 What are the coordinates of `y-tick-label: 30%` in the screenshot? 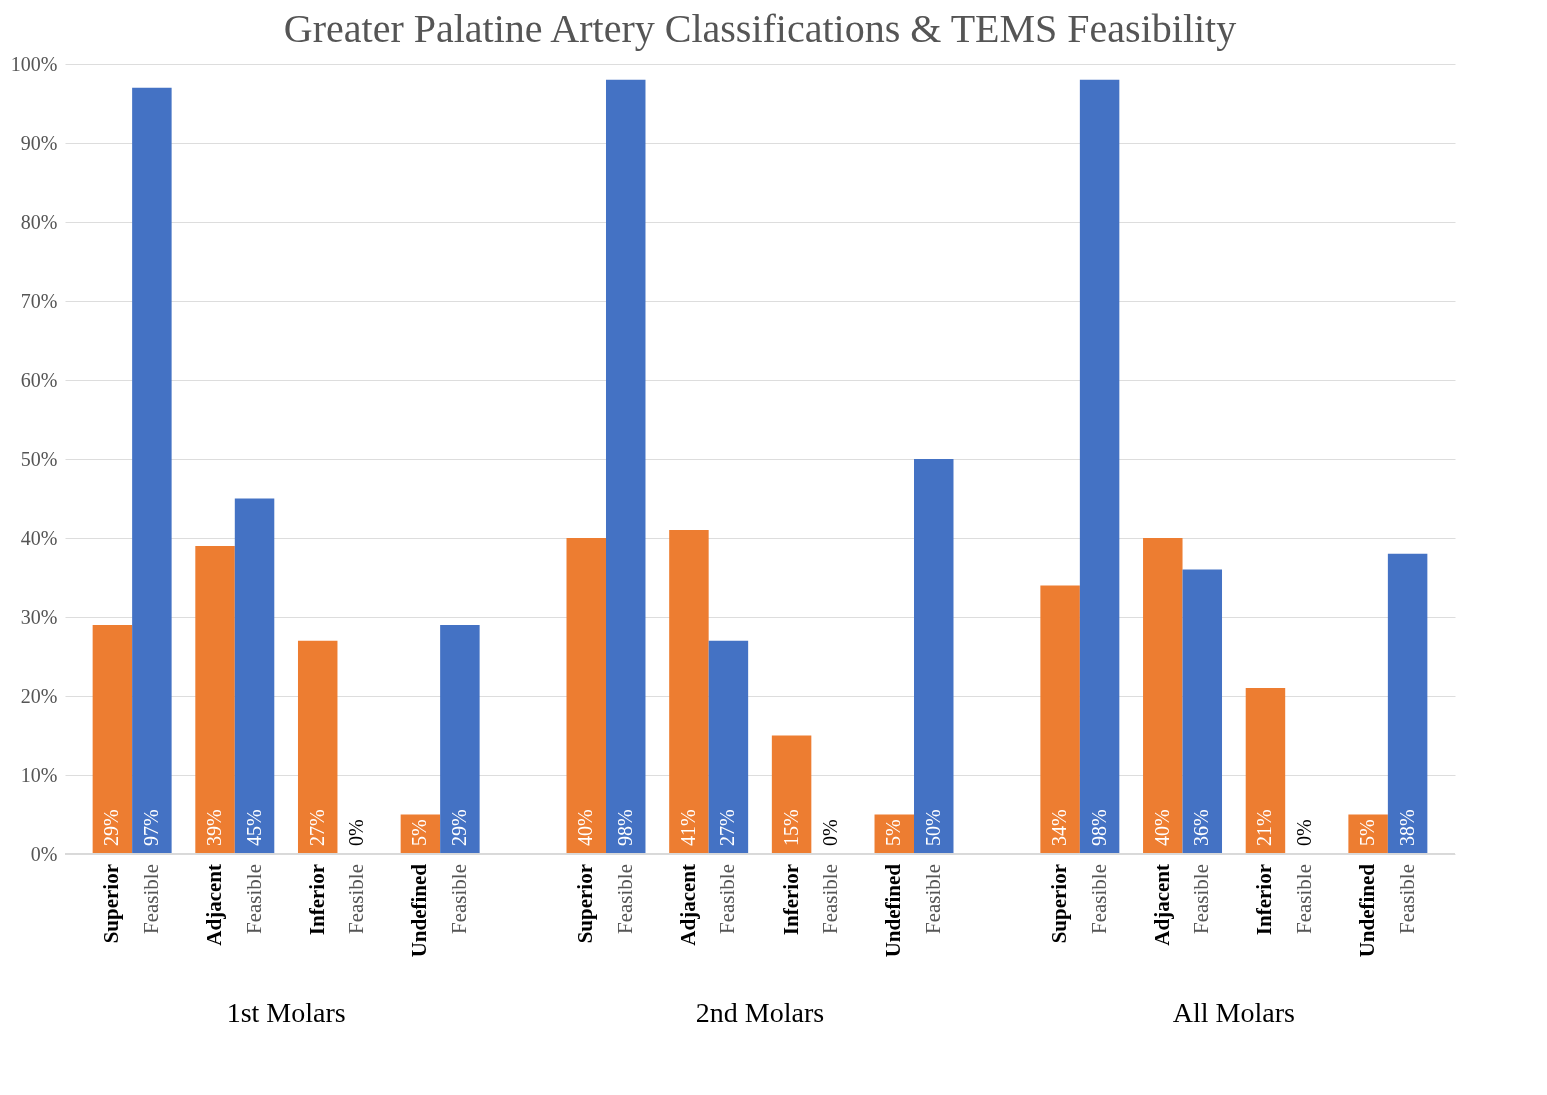 It's located at (39, 616).